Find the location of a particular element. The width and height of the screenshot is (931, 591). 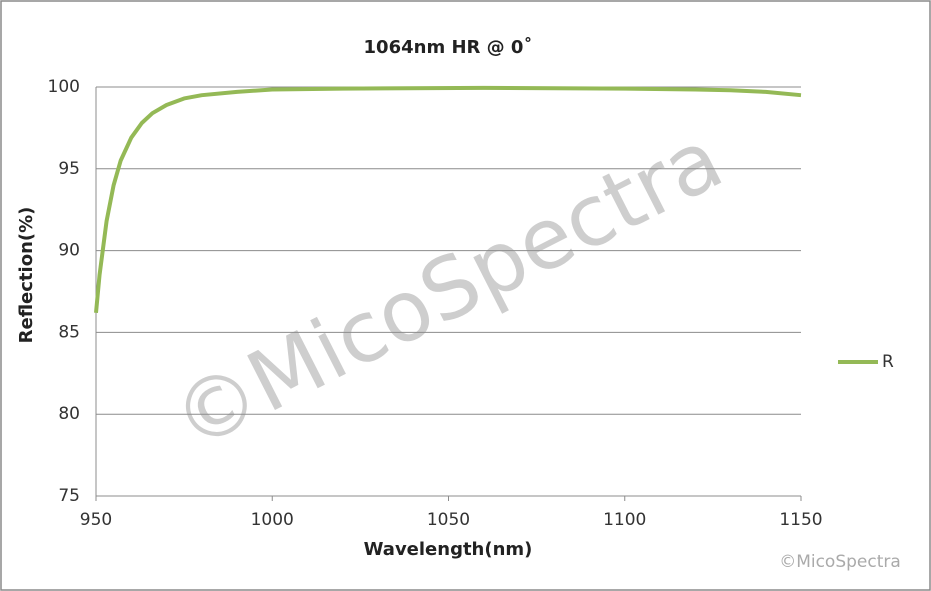

chart-title: 1064nm HR @ 0˚ is located at coordinates (448, 47).